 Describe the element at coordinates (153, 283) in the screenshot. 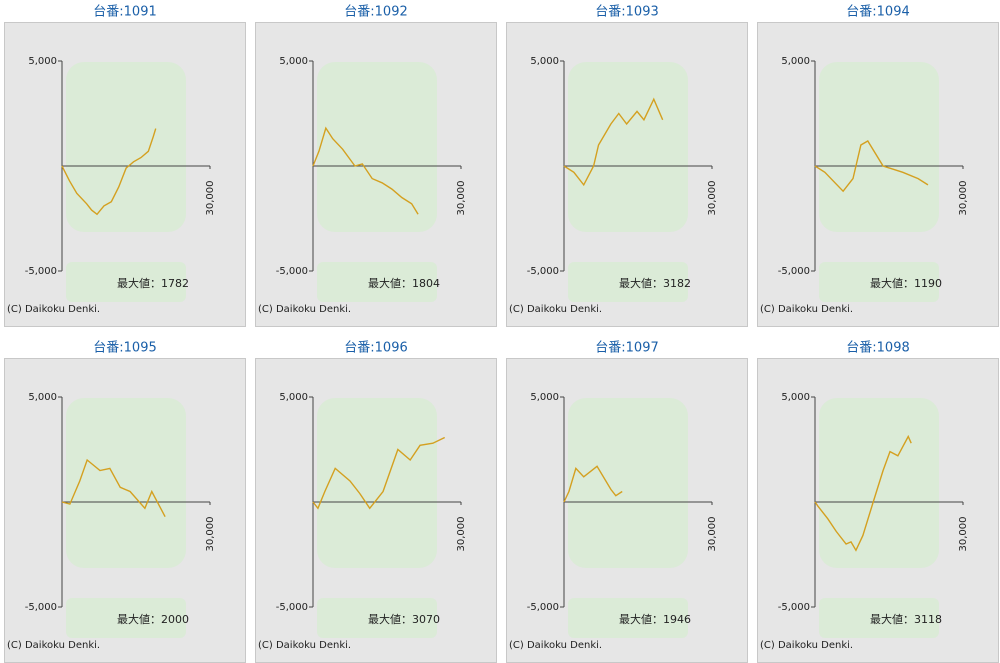

I see `annotation: 最大値：1782` at that location.